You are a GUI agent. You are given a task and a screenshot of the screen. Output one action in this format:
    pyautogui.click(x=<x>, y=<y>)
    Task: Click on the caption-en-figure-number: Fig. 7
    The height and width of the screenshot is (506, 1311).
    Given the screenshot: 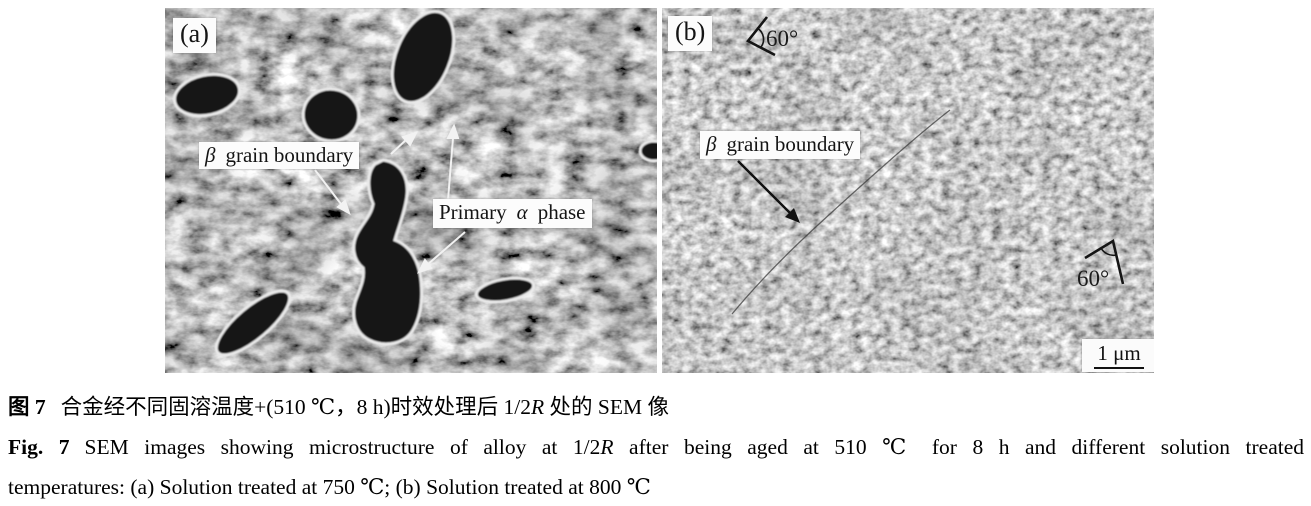 What is the action you would take?
    pyautogui.click(x=39, y=447)
    